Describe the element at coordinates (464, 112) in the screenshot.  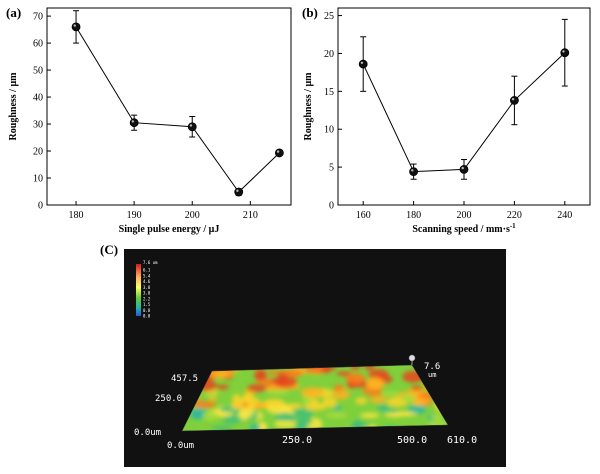
I see `series-line` at that location.